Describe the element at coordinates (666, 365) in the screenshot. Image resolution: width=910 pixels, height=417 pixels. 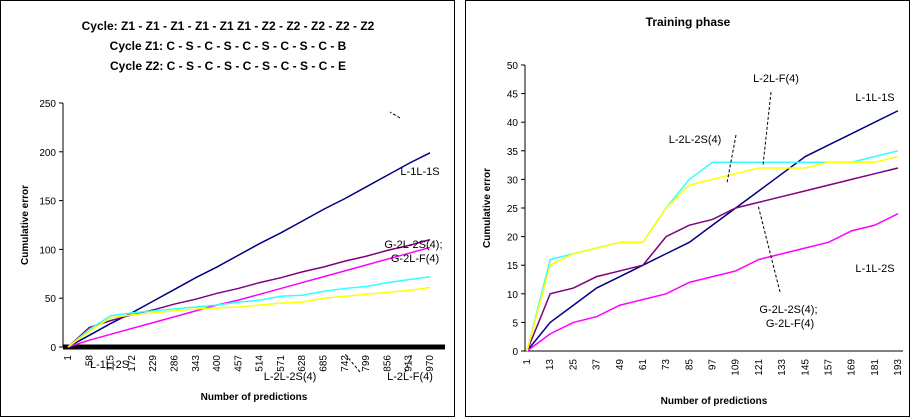
I see `x-tick-label: 73` at that location.